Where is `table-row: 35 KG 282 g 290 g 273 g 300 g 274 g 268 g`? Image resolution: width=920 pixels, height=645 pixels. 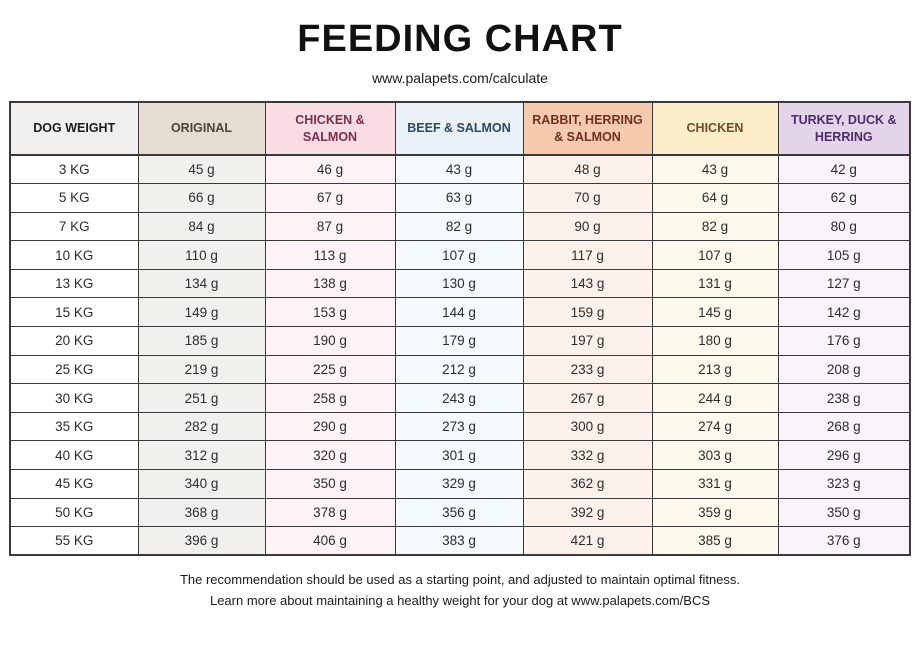
table-row: 35 KG 282 g 290 g 273 g 300 g 274 g 268 g is located at coordinates (460, 426).